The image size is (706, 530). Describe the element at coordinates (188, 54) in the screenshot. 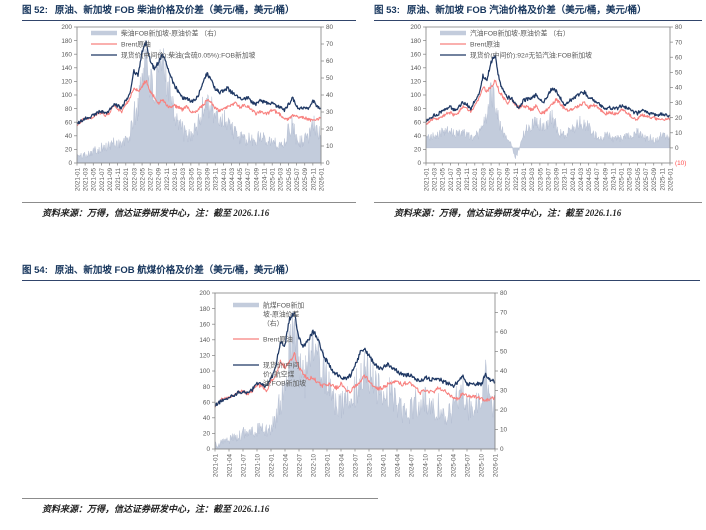

I see `svg-text: 现货价(中间价):柴油(含硫0.05%):FOB新加坡` at that location.